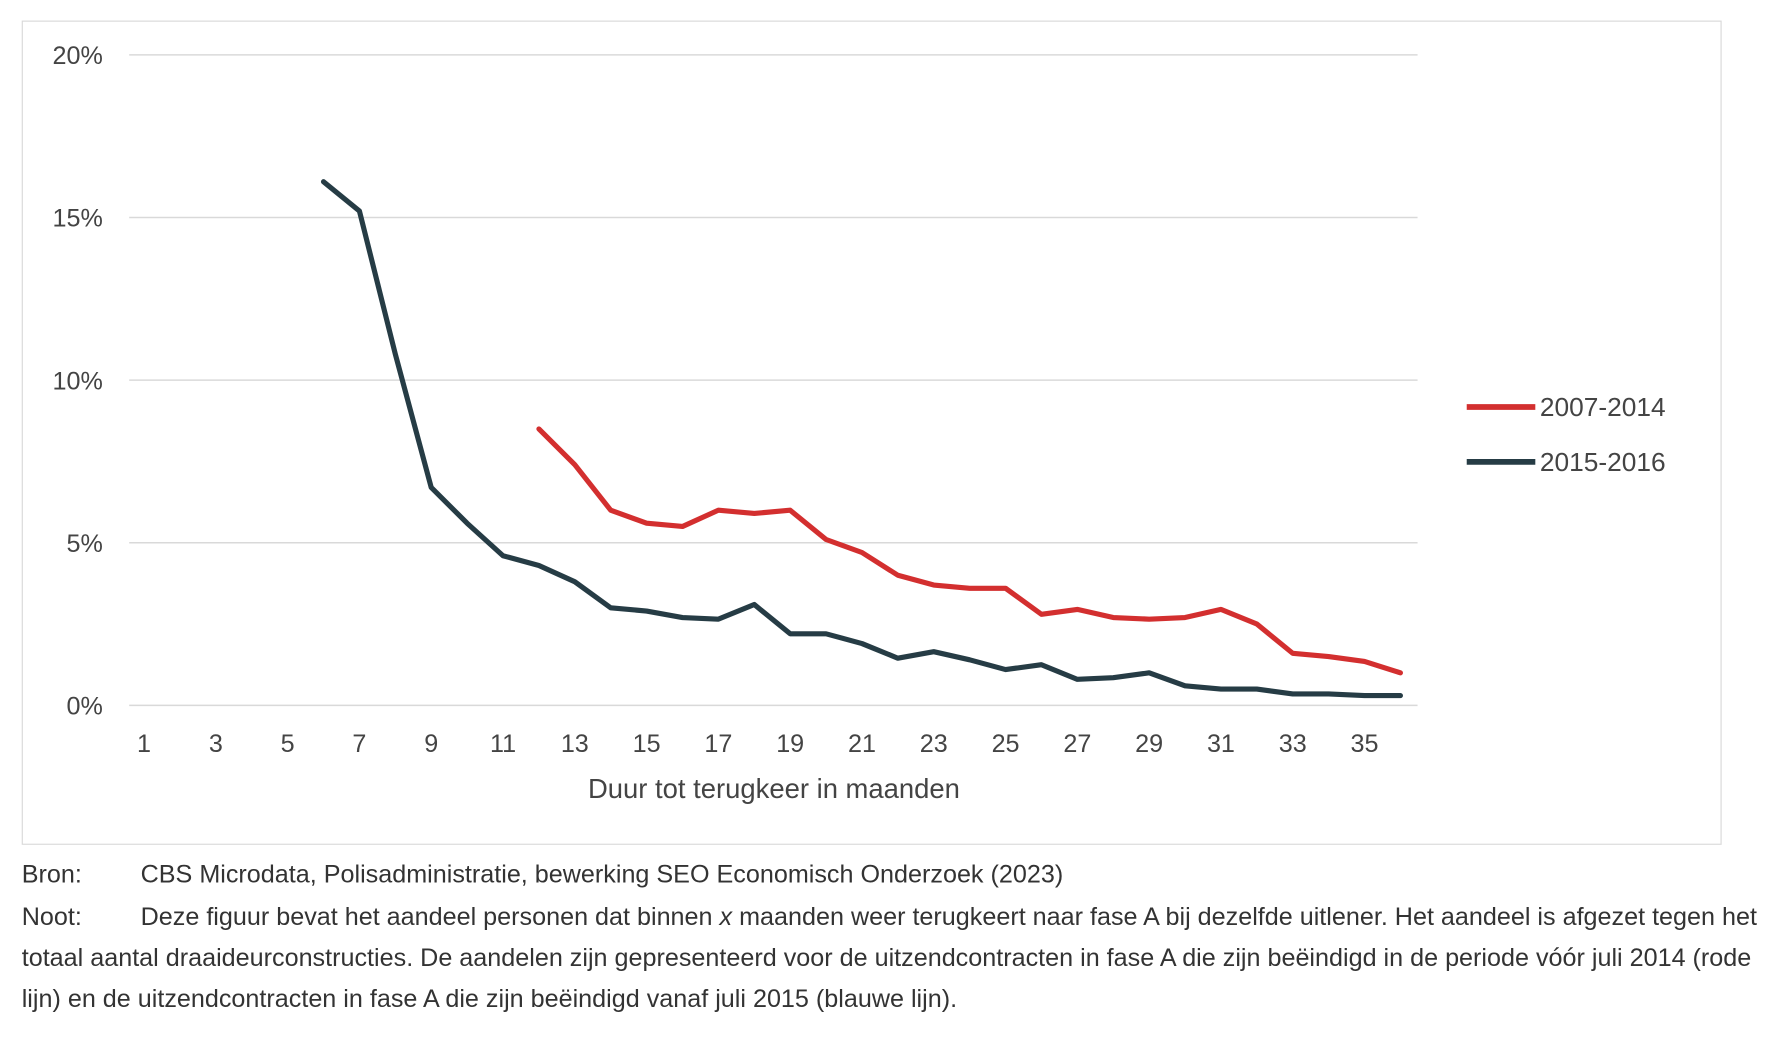  I want to click on series-line-2007-2014, so click(969, 551).